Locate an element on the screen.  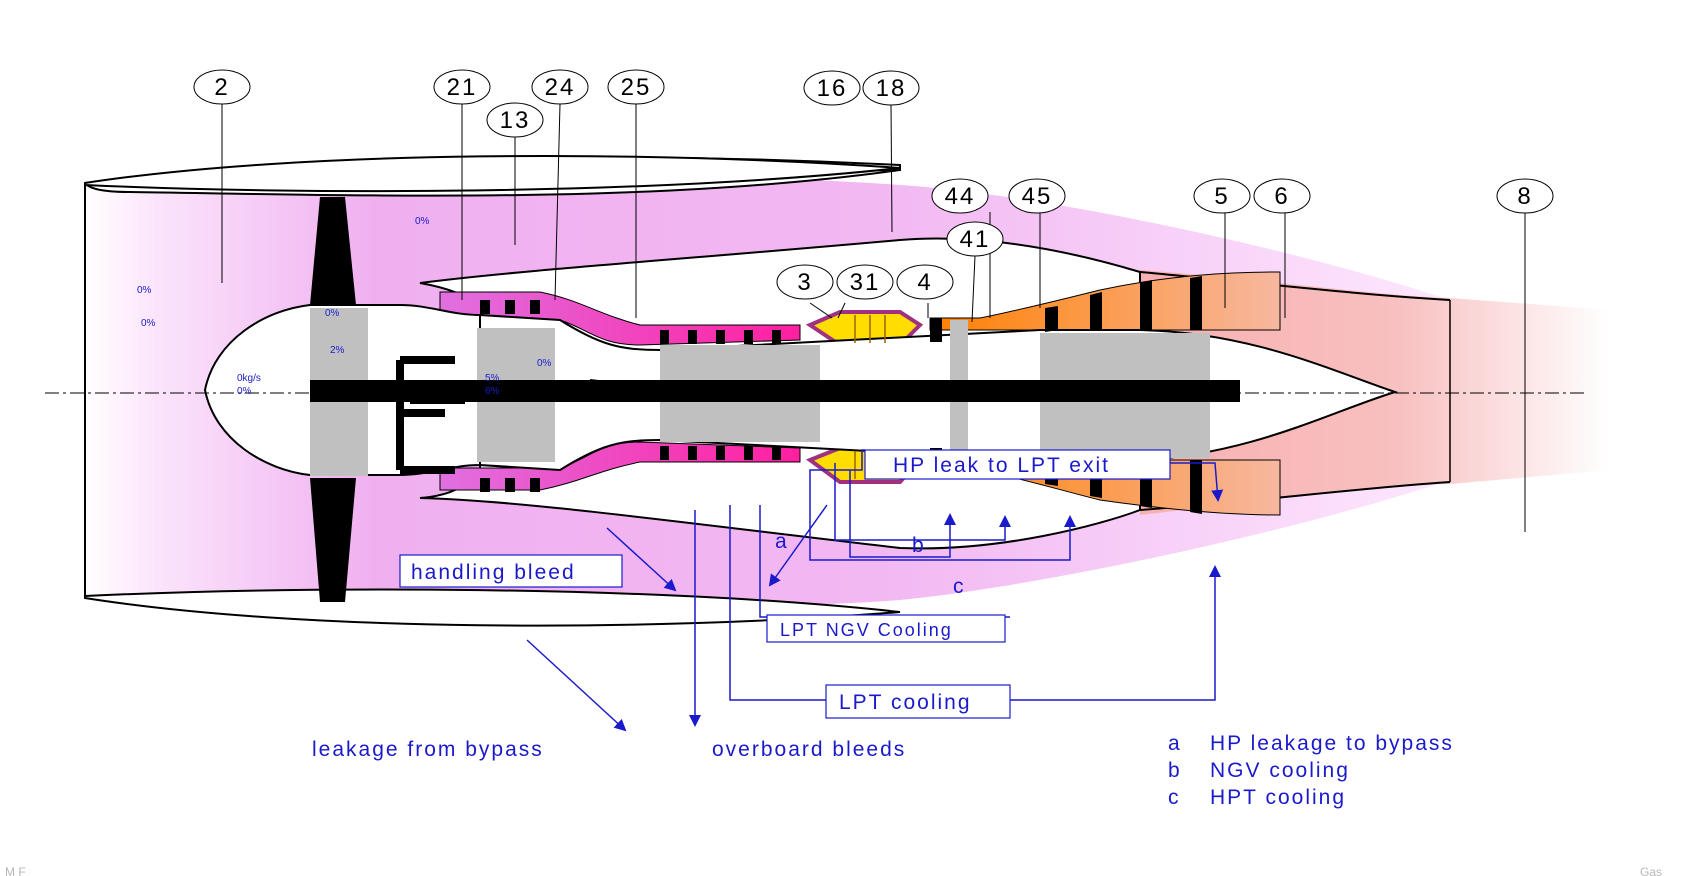
flow-core-bleed-2: 6% is located at coordinates (492, 391).